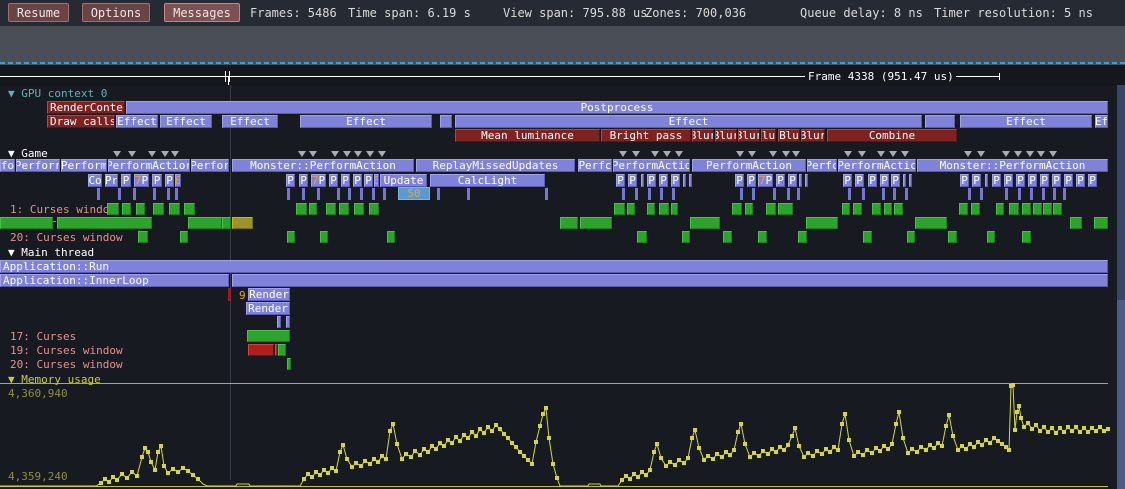 This screenshot has height=489, width=1125. I want to click on gpu-context-header: ▼ GPU context 0, so click(58, 93).